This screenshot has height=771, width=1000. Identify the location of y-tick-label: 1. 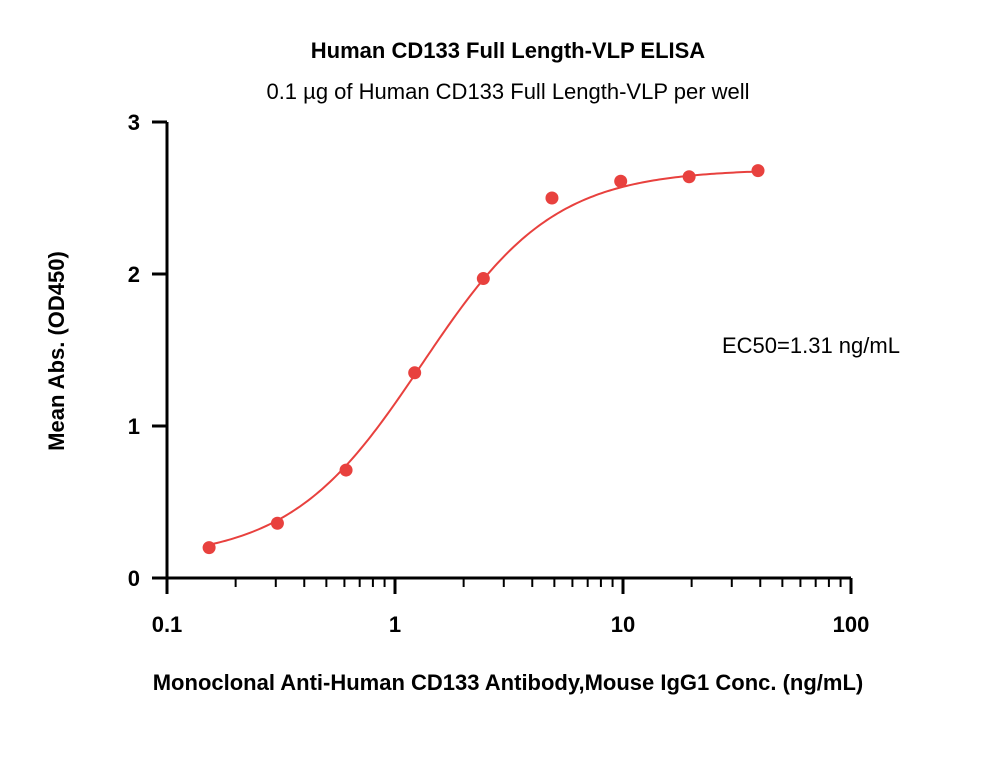
(134, 426).